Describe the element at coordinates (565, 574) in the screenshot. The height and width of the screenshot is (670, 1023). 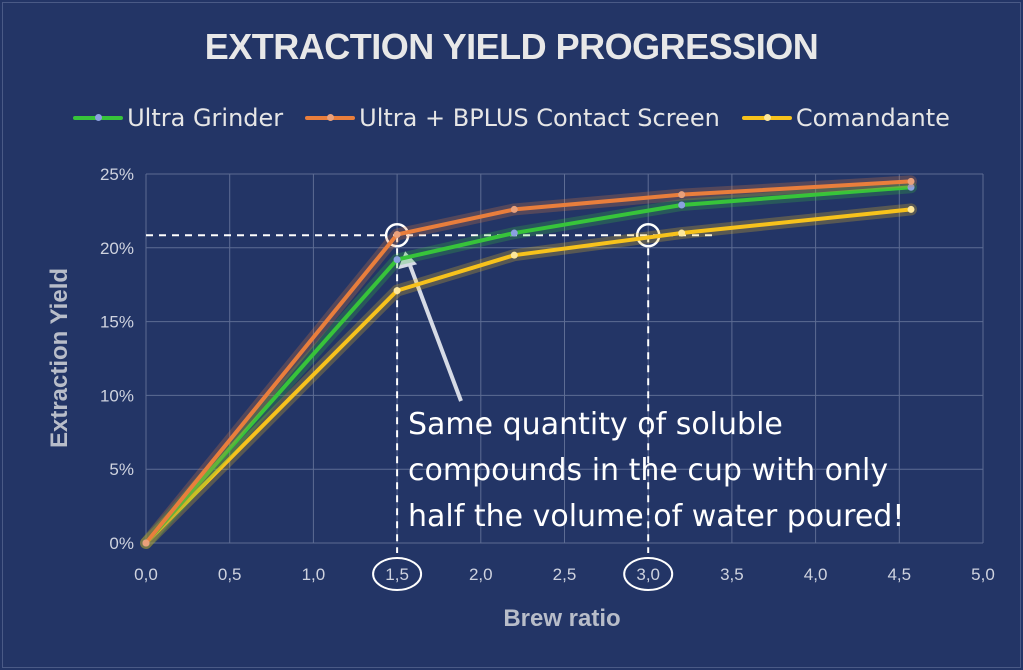
I see `x-tick-label: 2,5` at that location.